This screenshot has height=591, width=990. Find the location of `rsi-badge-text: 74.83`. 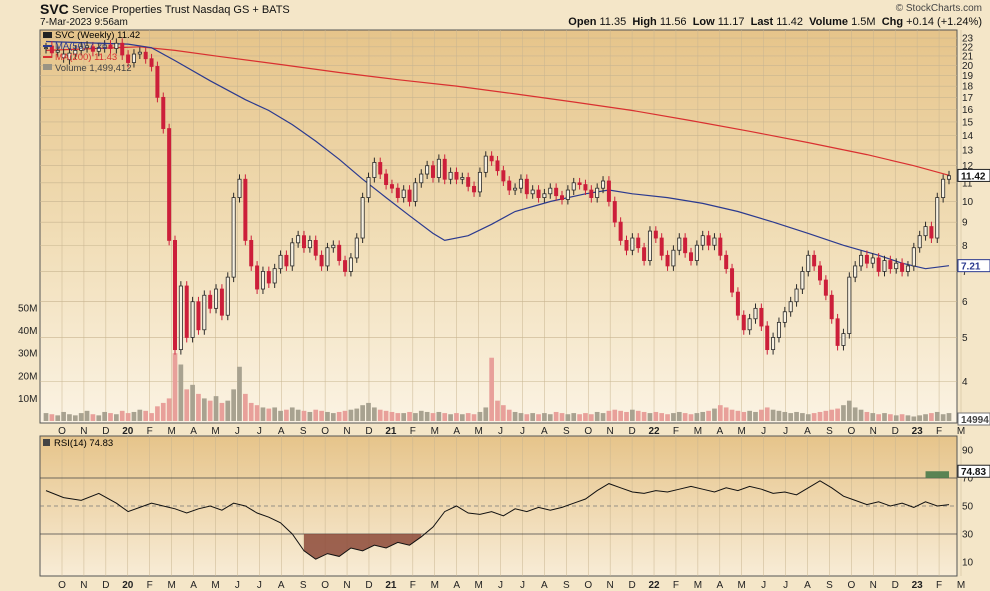

rsi-badge-text: 74.83 is located at coordinates (973, 472).